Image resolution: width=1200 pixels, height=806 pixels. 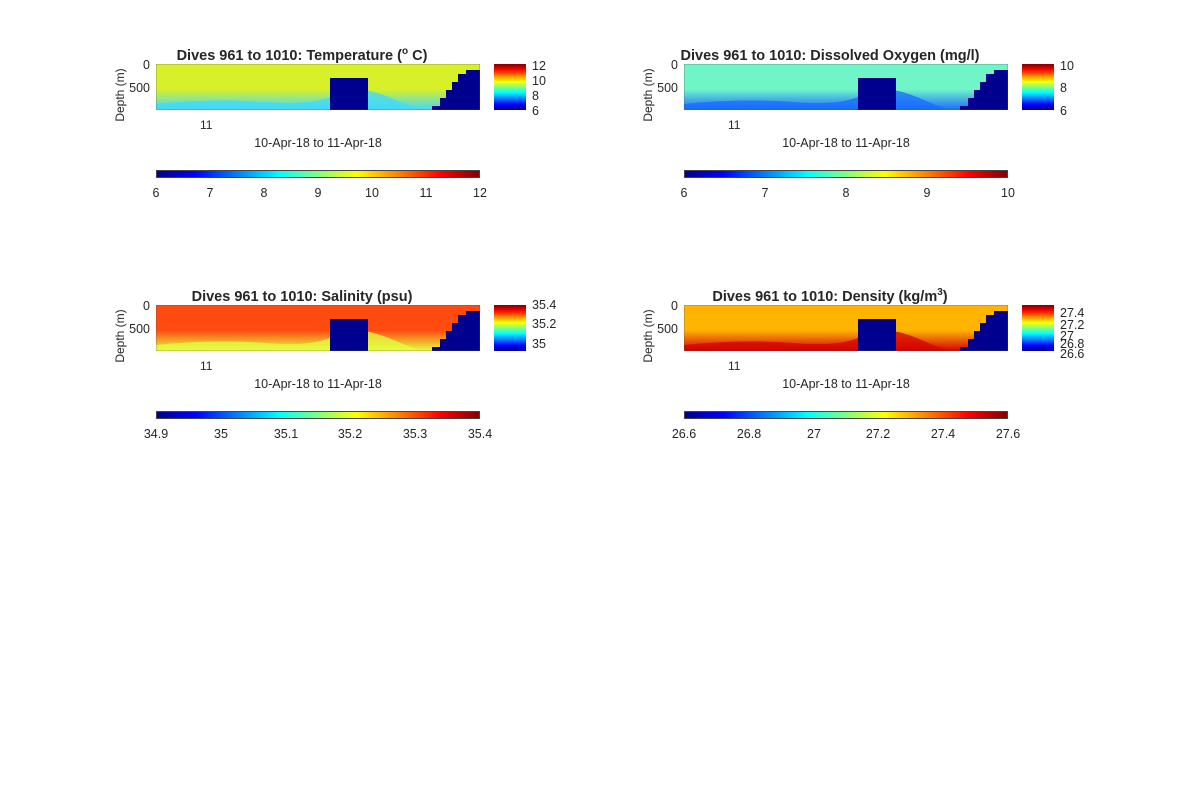 What do you see at coordinates (943, 434) in the screenshot?
I see `bottom-colorbar-tick: 27.4` at bounding box center [943, 434].